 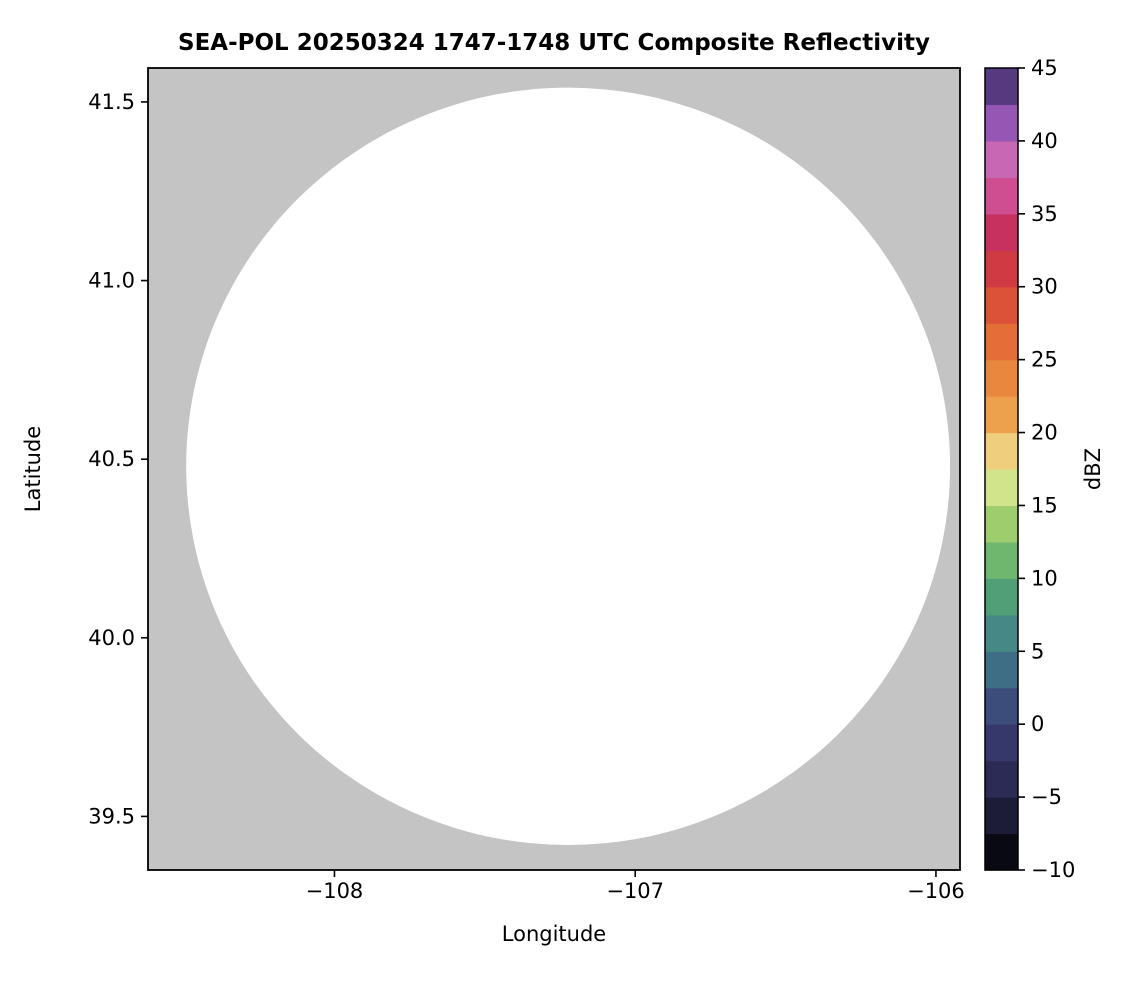 What do you see at coordinates (1046, 797) in the screenshot?
I see `colorbar-tick-label: −5` at bounding box center [1046, 797].